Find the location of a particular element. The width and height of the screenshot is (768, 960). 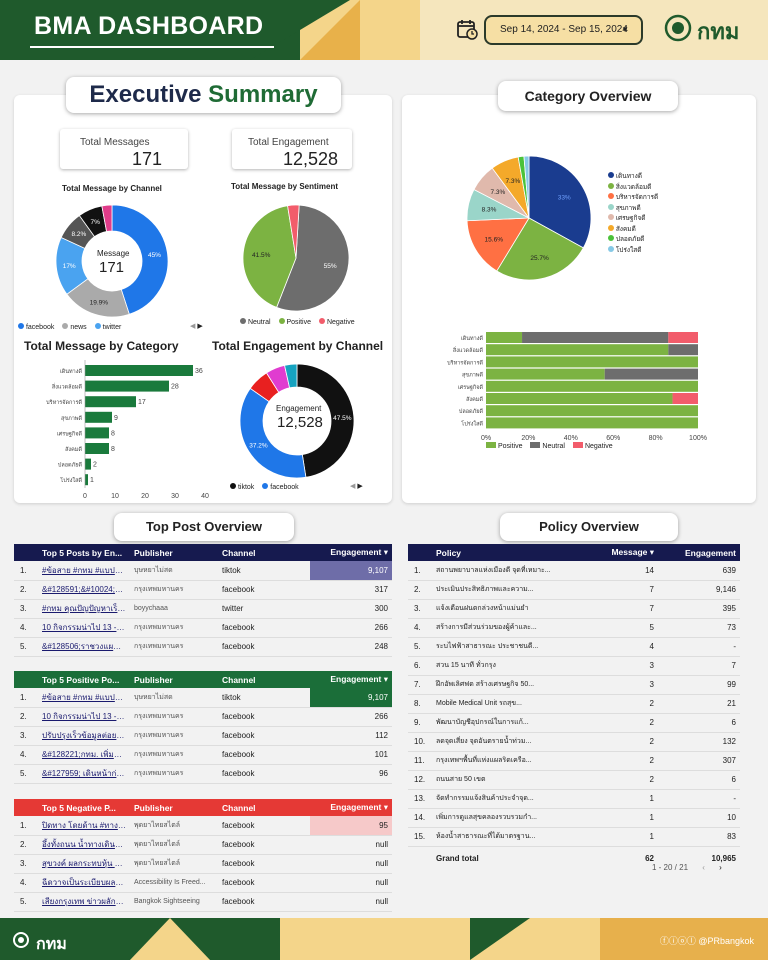

slice-label-1: 19.9% is located at coordinates (99, 302).